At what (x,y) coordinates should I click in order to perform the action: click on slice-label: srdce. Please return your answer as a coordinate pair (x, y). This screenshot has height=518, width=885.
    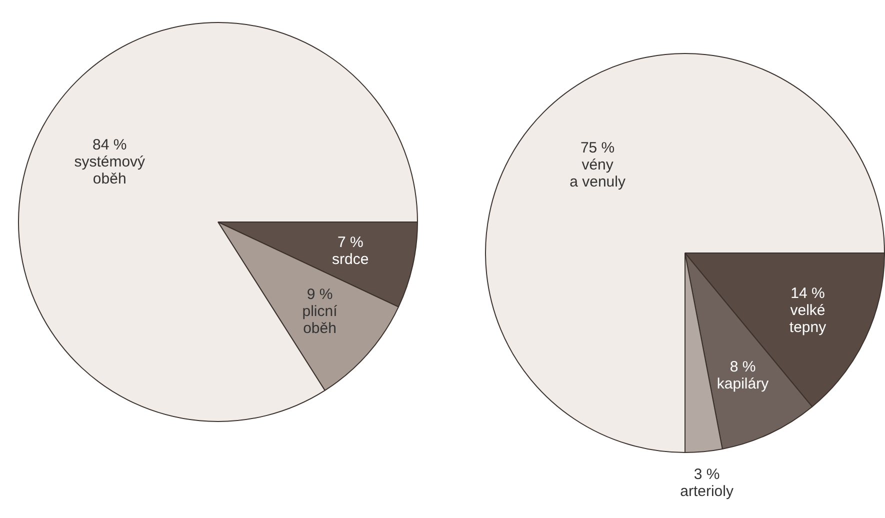
    Looking at the image, I should click on (350, 259).